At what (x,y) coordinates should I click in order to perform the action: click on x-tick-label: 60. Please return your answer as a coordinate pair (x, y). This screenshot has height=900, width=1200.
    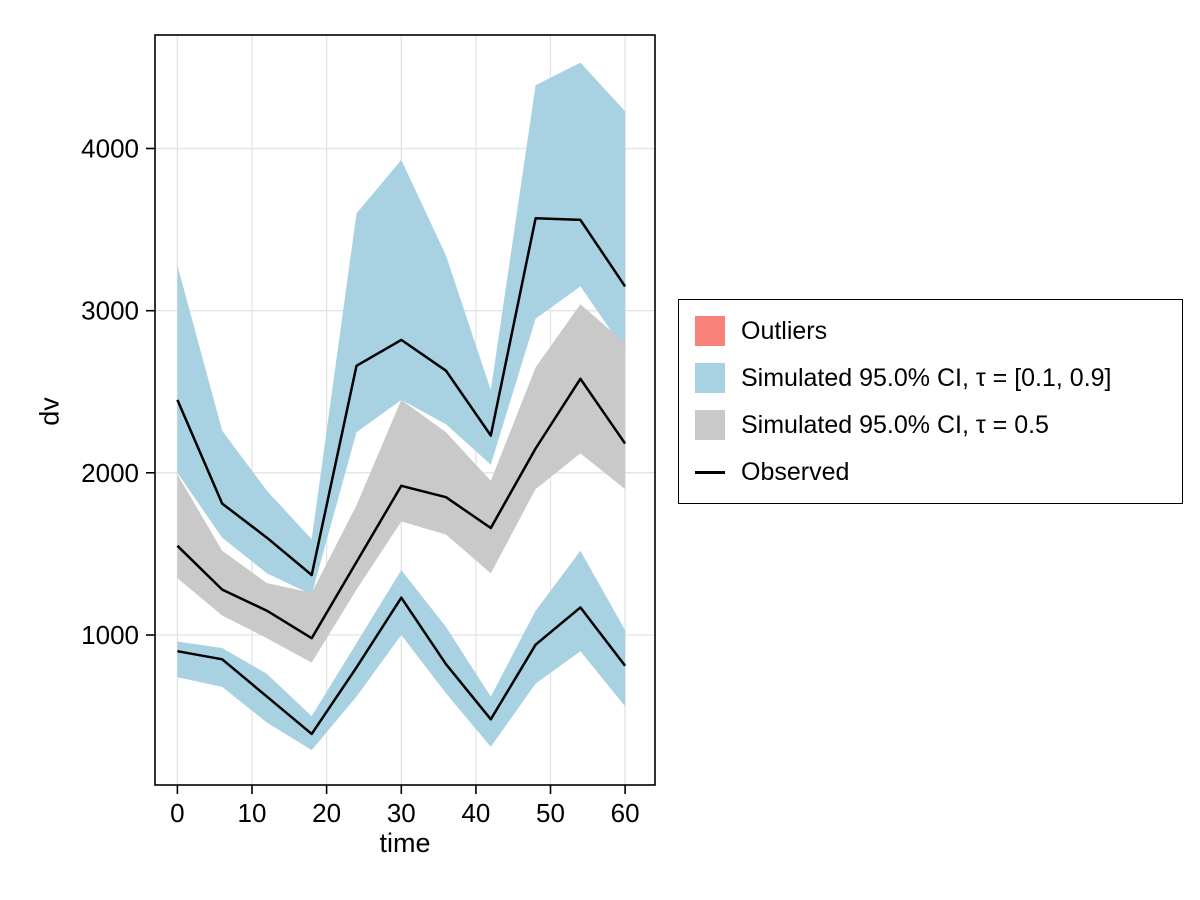
    Looking at the image, I should click on (625, 813).